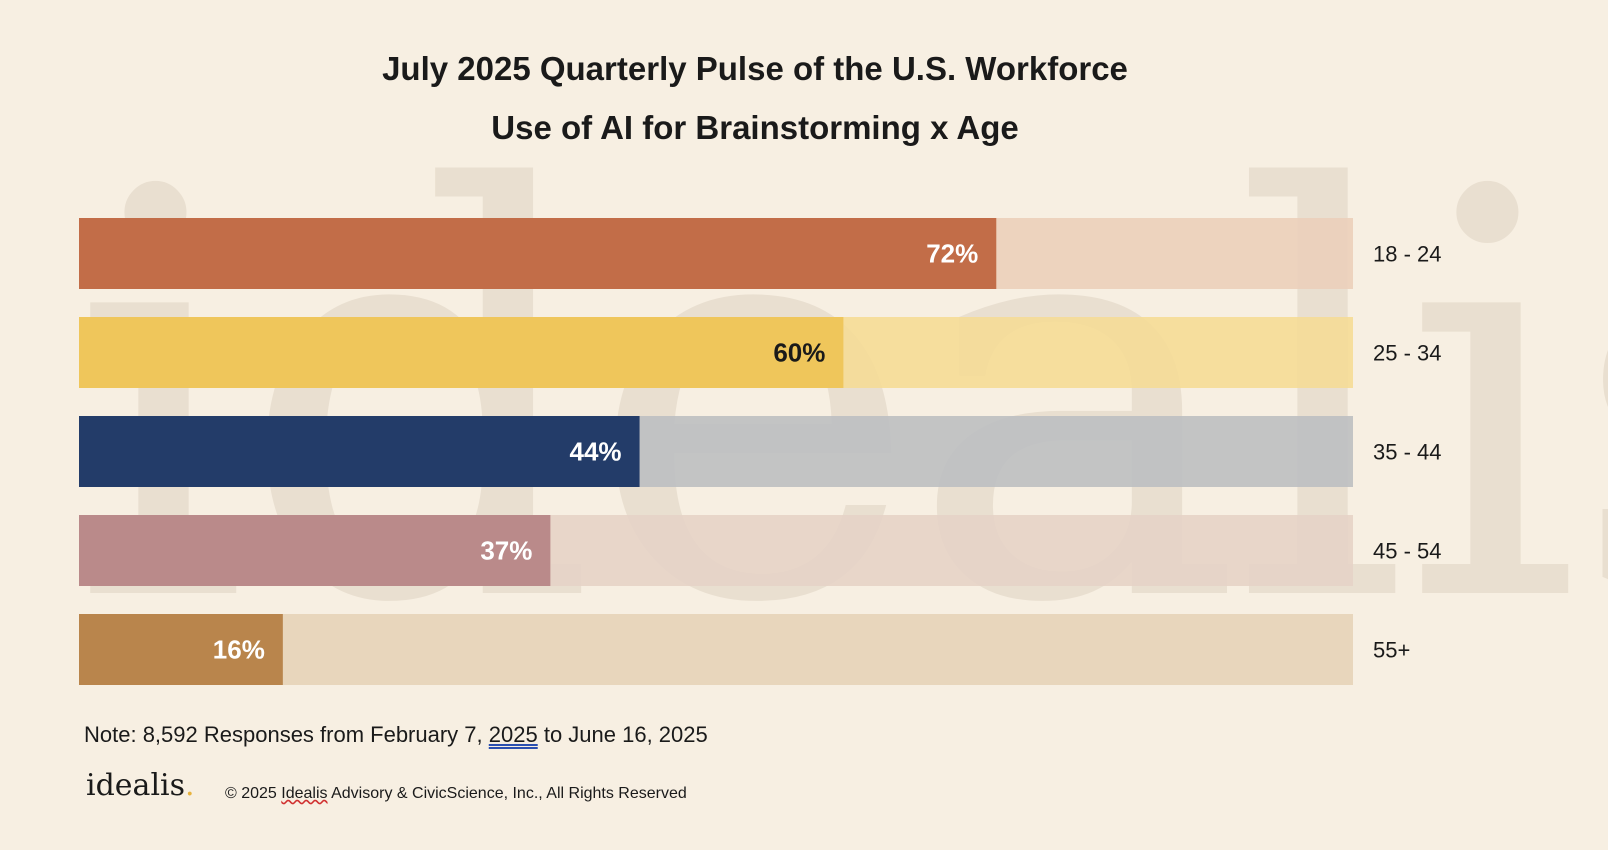 This screenshot has width=1608, height=850. Describe the element at coordinates (596, 452) in the screenshot. I see `bar-value-label-2: 44%` at that location.